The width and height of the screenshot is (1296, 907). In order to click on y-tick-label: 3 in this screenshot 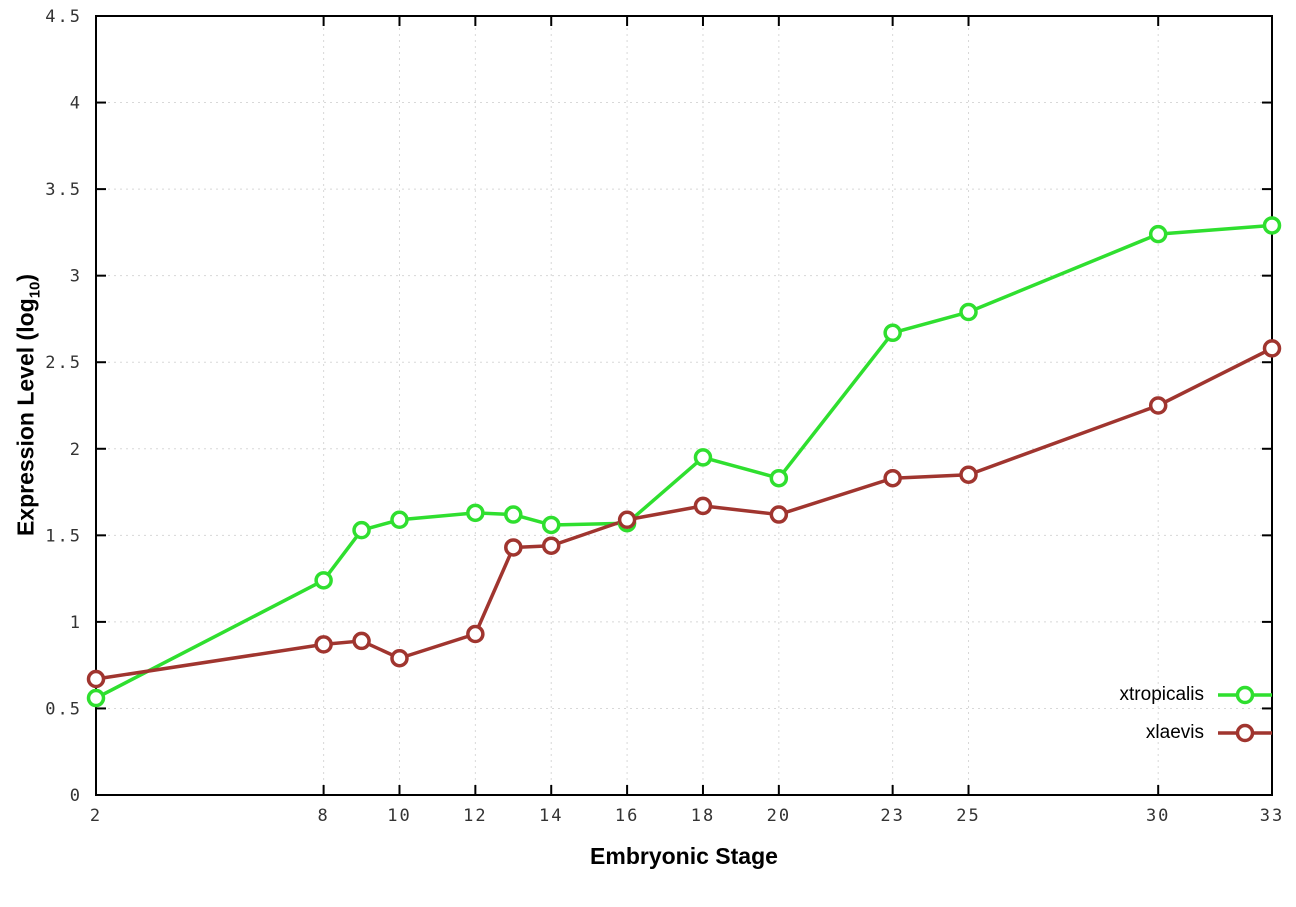, I will do `click(76, 277)`.